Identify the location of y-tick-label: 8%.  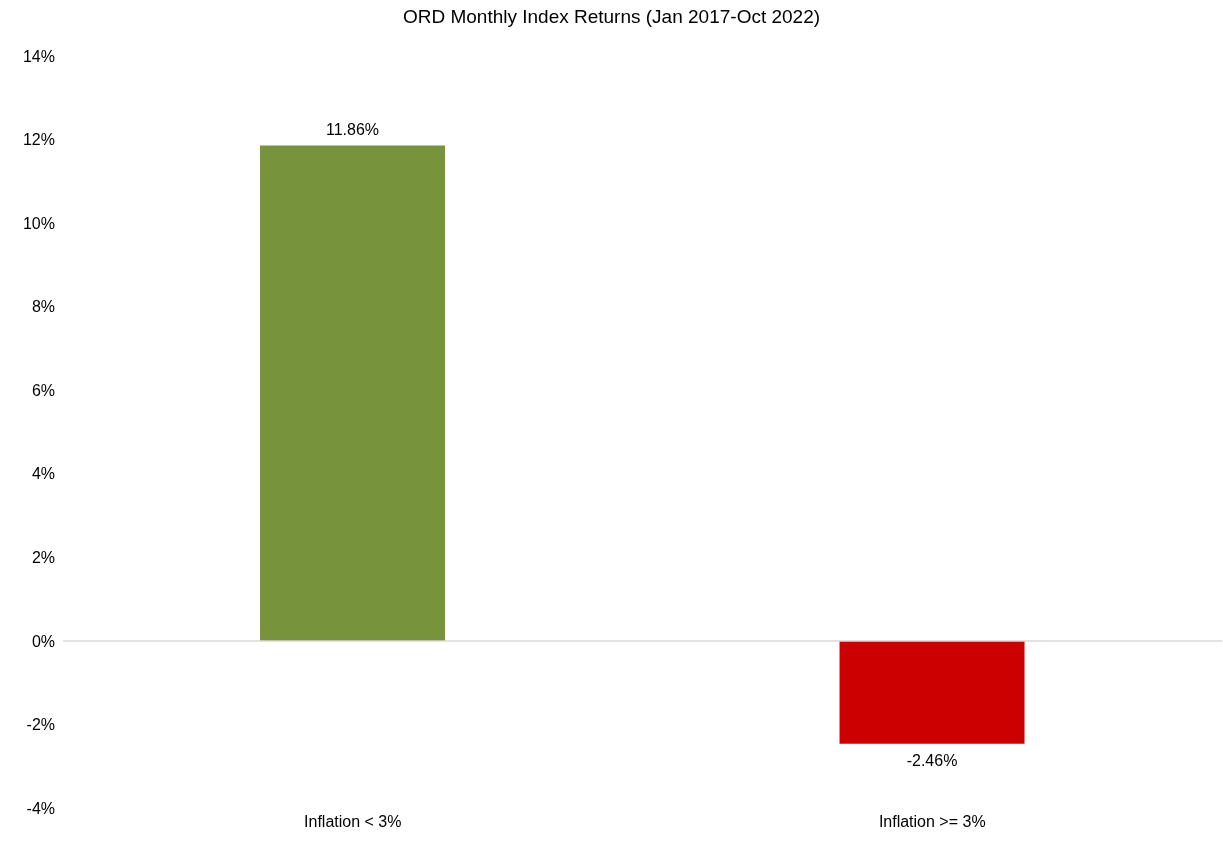
(43, 307).